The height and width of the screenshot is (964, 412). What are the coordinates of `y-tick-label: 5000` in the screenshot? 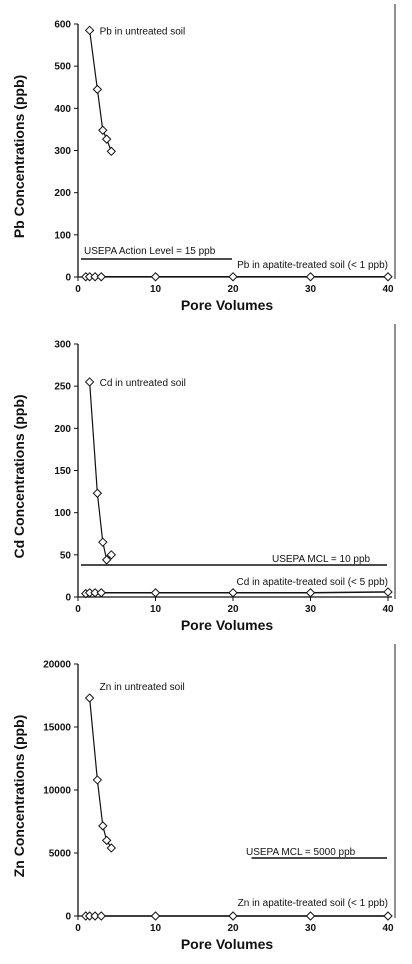 It's located at (60, 854).